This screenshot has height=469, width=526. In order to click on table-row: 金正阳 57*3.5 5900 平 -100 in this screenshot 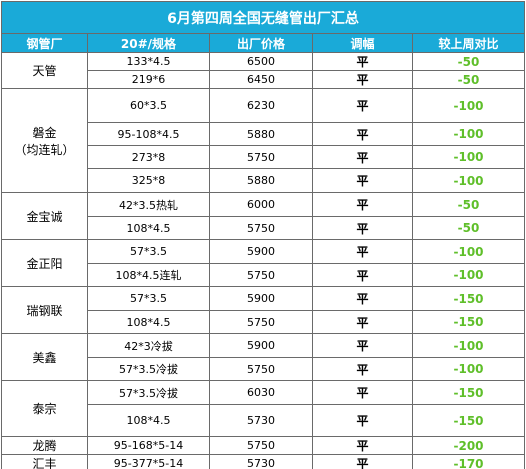, I will do `click(263, 263)`.